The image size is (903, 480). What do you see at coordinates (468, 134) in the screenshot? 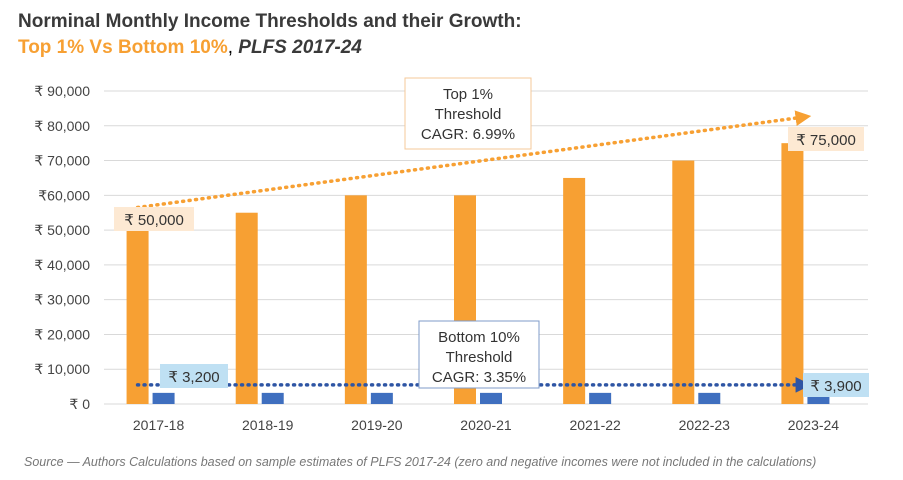
I see `top-cagr-callout-line: CAGR: 6.99%` at bounding box center [468, 134].